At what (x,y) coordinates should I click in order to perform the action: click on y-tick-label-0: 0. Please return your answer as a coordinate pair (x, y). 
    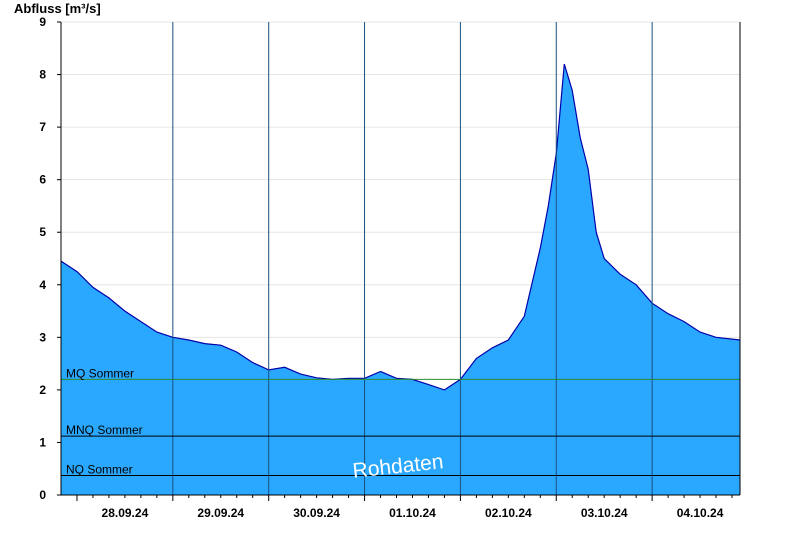
    Looking at the image, I should click on (42, 495).